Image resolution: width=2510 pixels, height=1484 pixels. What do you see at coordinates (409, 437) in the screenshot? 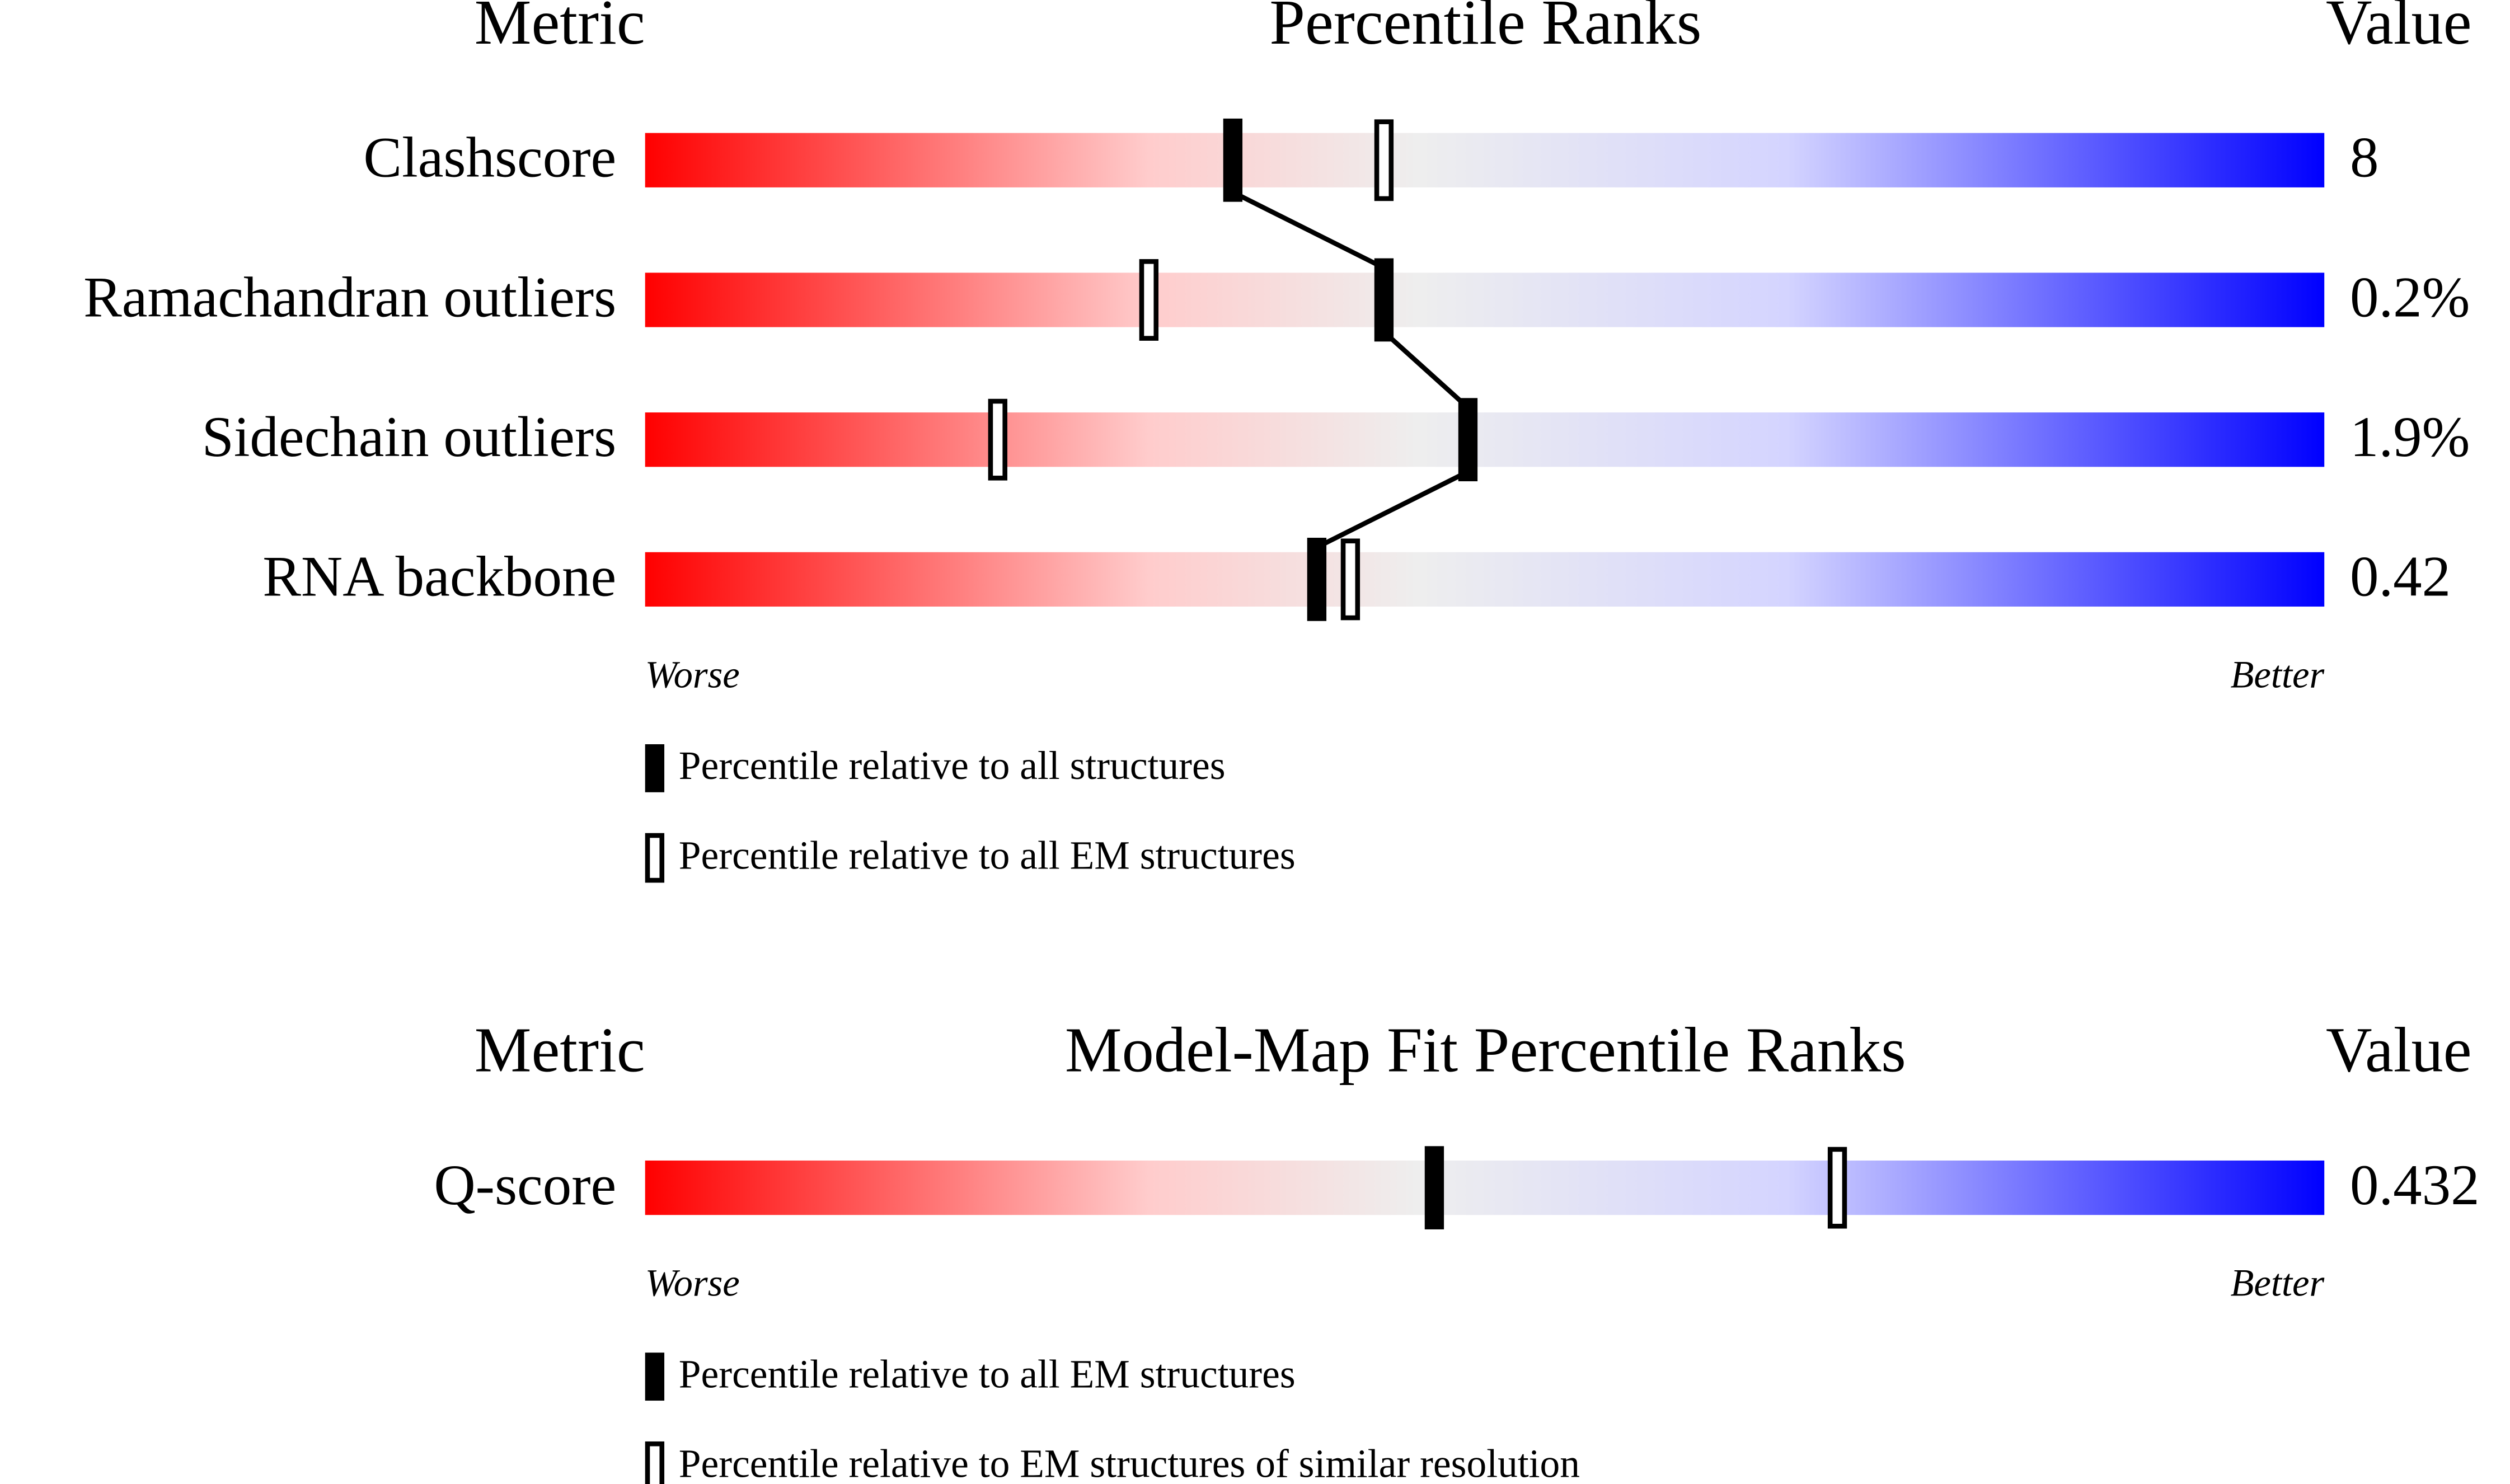
I see `metric-label: Sidechain outliers` at bounding box center [409, 437].